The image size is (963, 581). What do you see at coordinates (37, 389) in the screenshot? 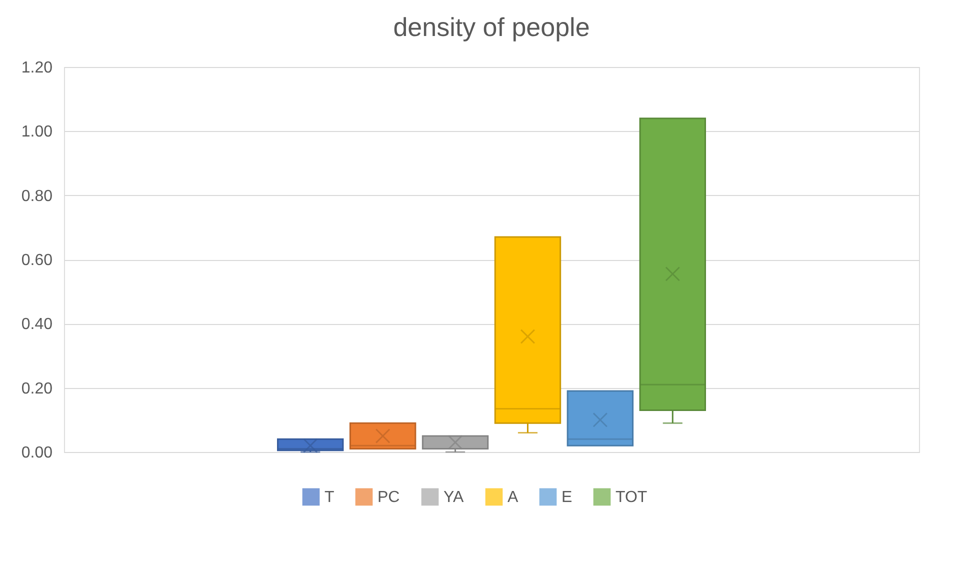
I see `y-tick-label: 0.20` at bounding box center [37, 389].